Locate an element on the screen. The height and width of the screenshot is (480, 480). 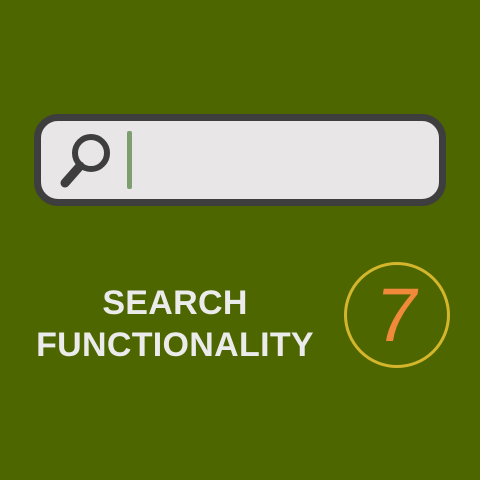
text-caret is located at coordinates (129, 160).